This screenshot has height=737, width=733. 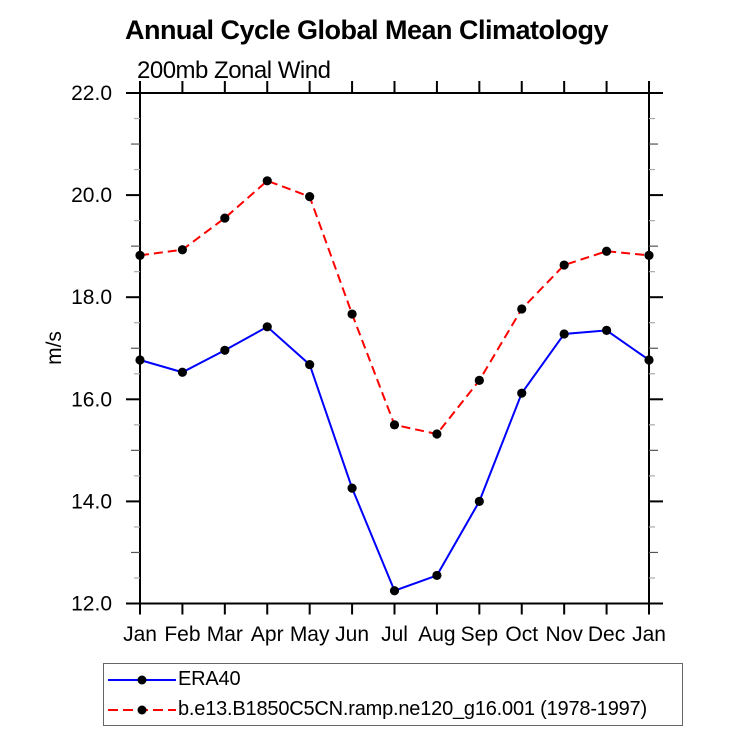 I want to click on x-tick-label: Sep, so click(x=479, y=634).